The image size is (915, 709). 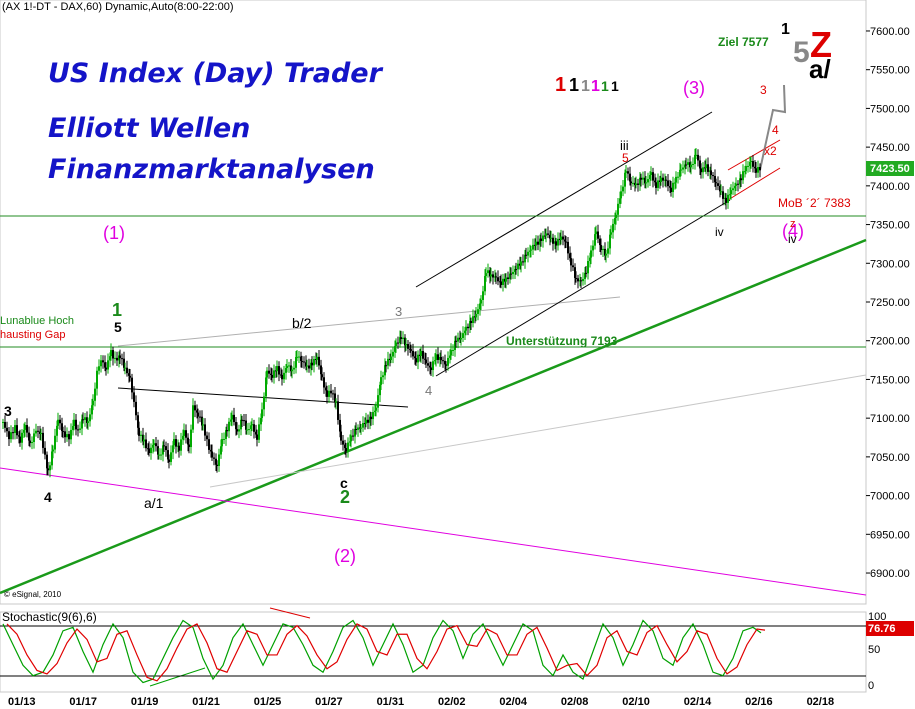 What do you see at coordinates (574, 85) in the screenshot?
I see `big-one-black: 1` at bounding box center [574, 85].